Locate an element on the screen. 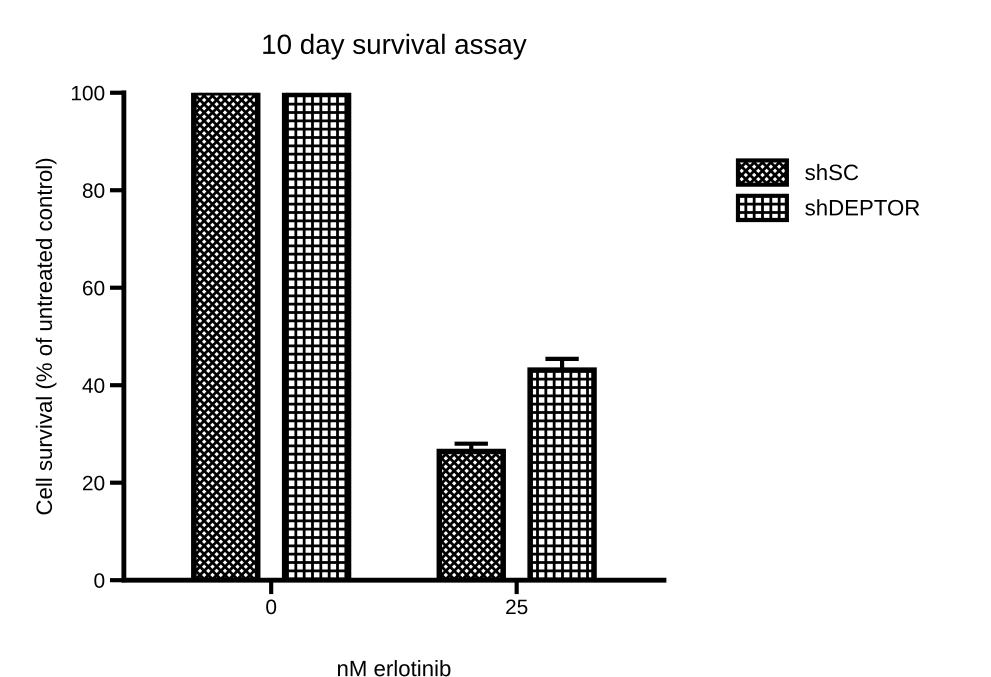 The width and height of the screenshot is (991, 677). y-tick-label: 0 is located at coordinates (99, 580).